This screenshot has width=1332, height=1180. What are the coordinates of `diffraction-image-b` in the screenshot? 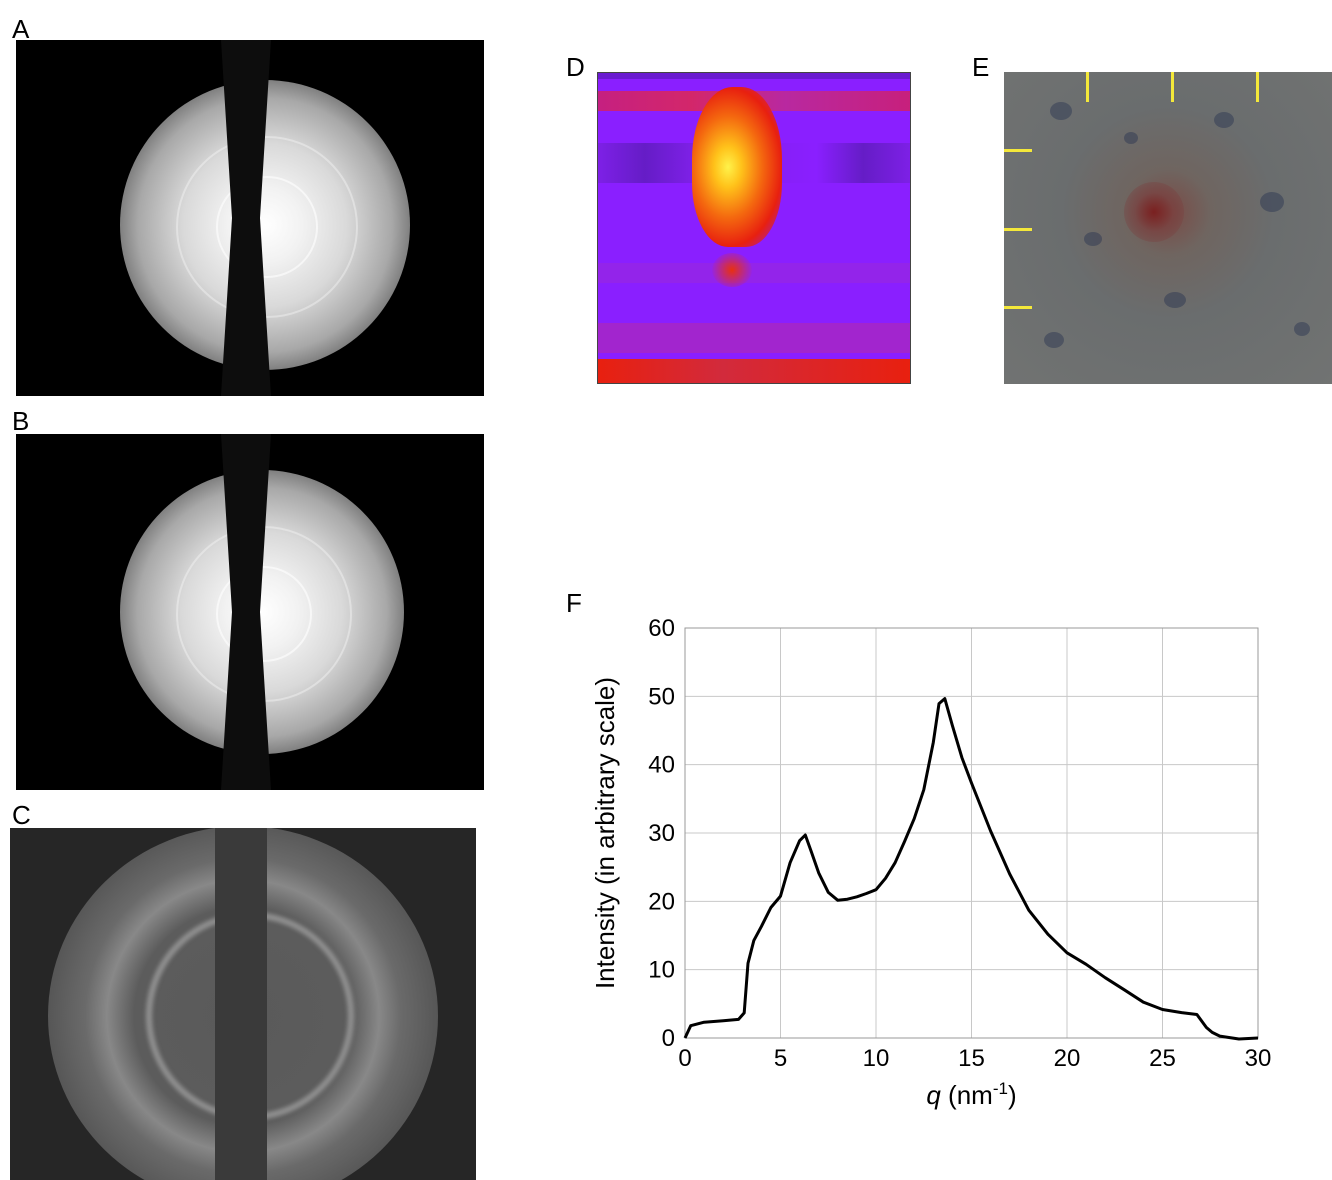 It's located at (250, 612).